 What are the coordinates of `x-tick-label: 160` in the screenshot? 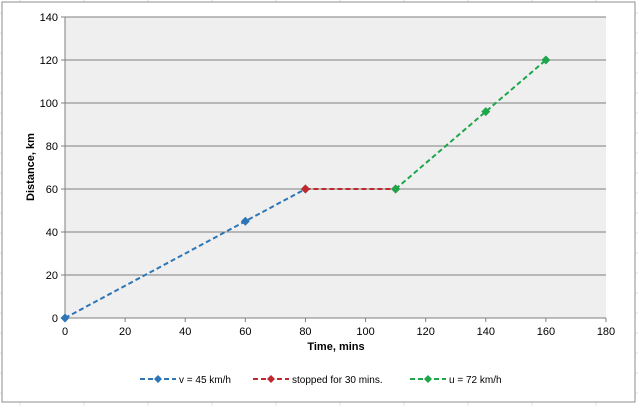 It's located at (546, 332).